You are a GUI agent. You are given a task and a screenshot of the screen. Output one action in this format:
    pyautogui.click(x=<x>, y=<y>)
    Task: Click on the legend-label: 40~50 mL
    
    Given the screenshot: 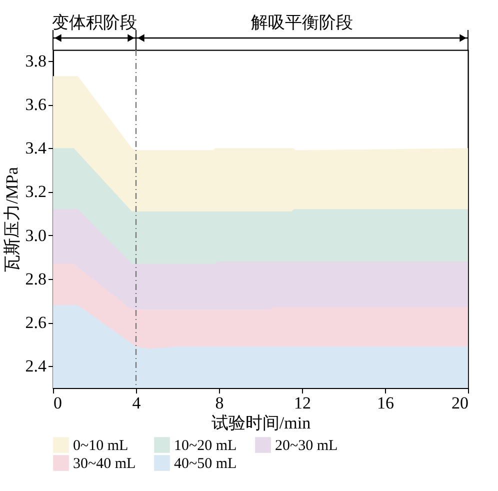 What is the action you would take?
    pyautogui.click(x=205, y=464)
    